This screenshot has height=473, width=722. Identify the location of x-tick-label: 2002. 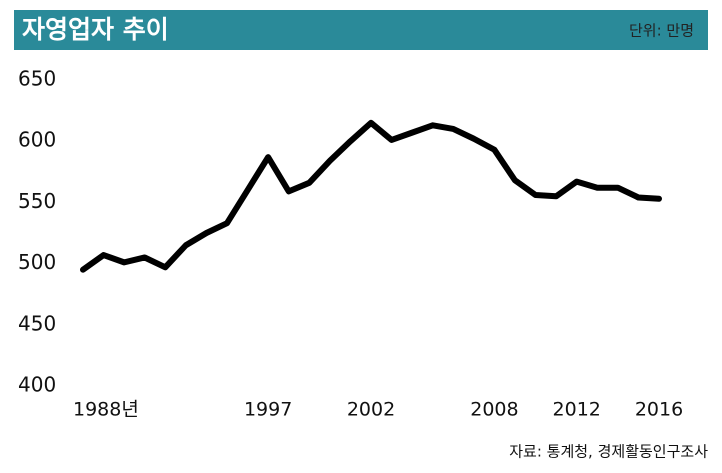
(371, 410).